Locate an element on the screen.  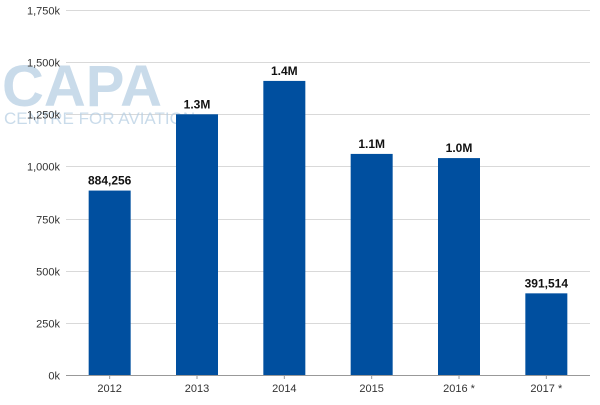
bar-2015 is located at coordinates (371, 264).